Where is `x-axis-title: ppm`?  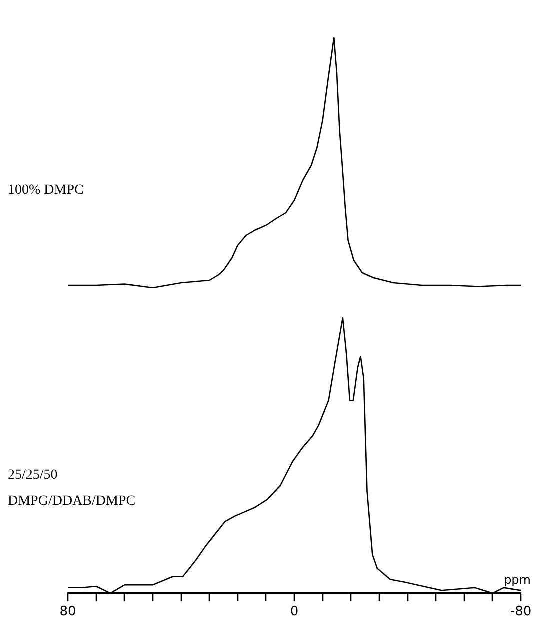
x-axis-title: ppm is located at coordinates (517, 580).